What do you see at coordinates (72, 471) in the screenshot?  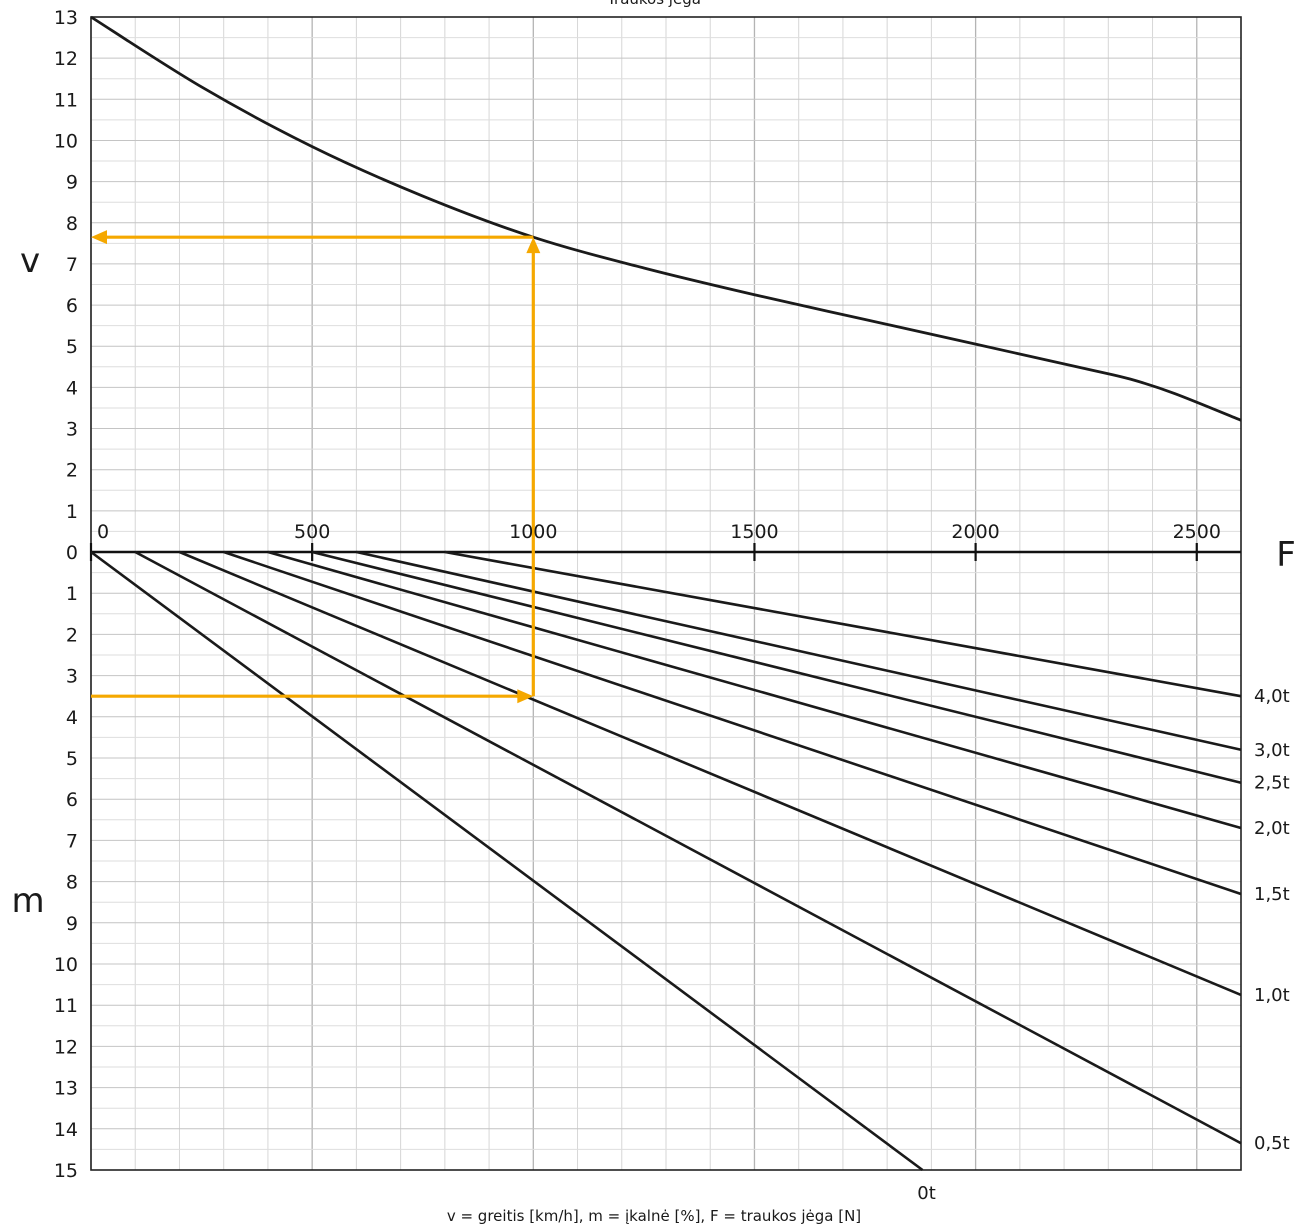 I see `v-tick-label: 2` at bounding box center [72, 471].